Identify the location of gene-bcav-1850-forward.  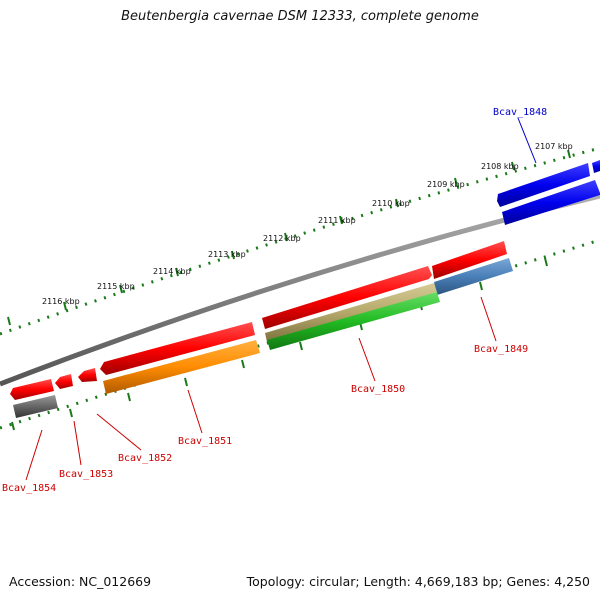
(347, 297).